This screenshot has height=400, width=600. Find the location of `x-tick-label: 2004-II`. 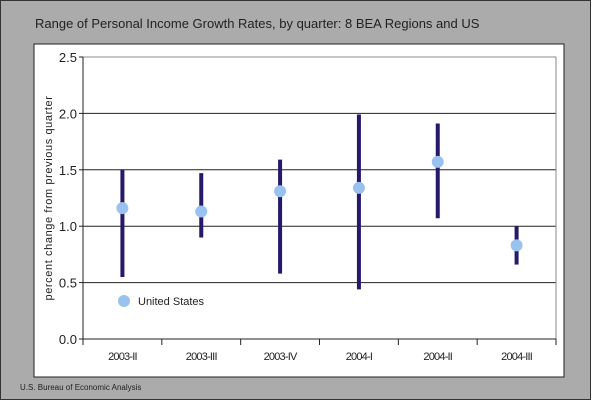

x-tick-label: 2004-II is located at coordinates (437, 357).